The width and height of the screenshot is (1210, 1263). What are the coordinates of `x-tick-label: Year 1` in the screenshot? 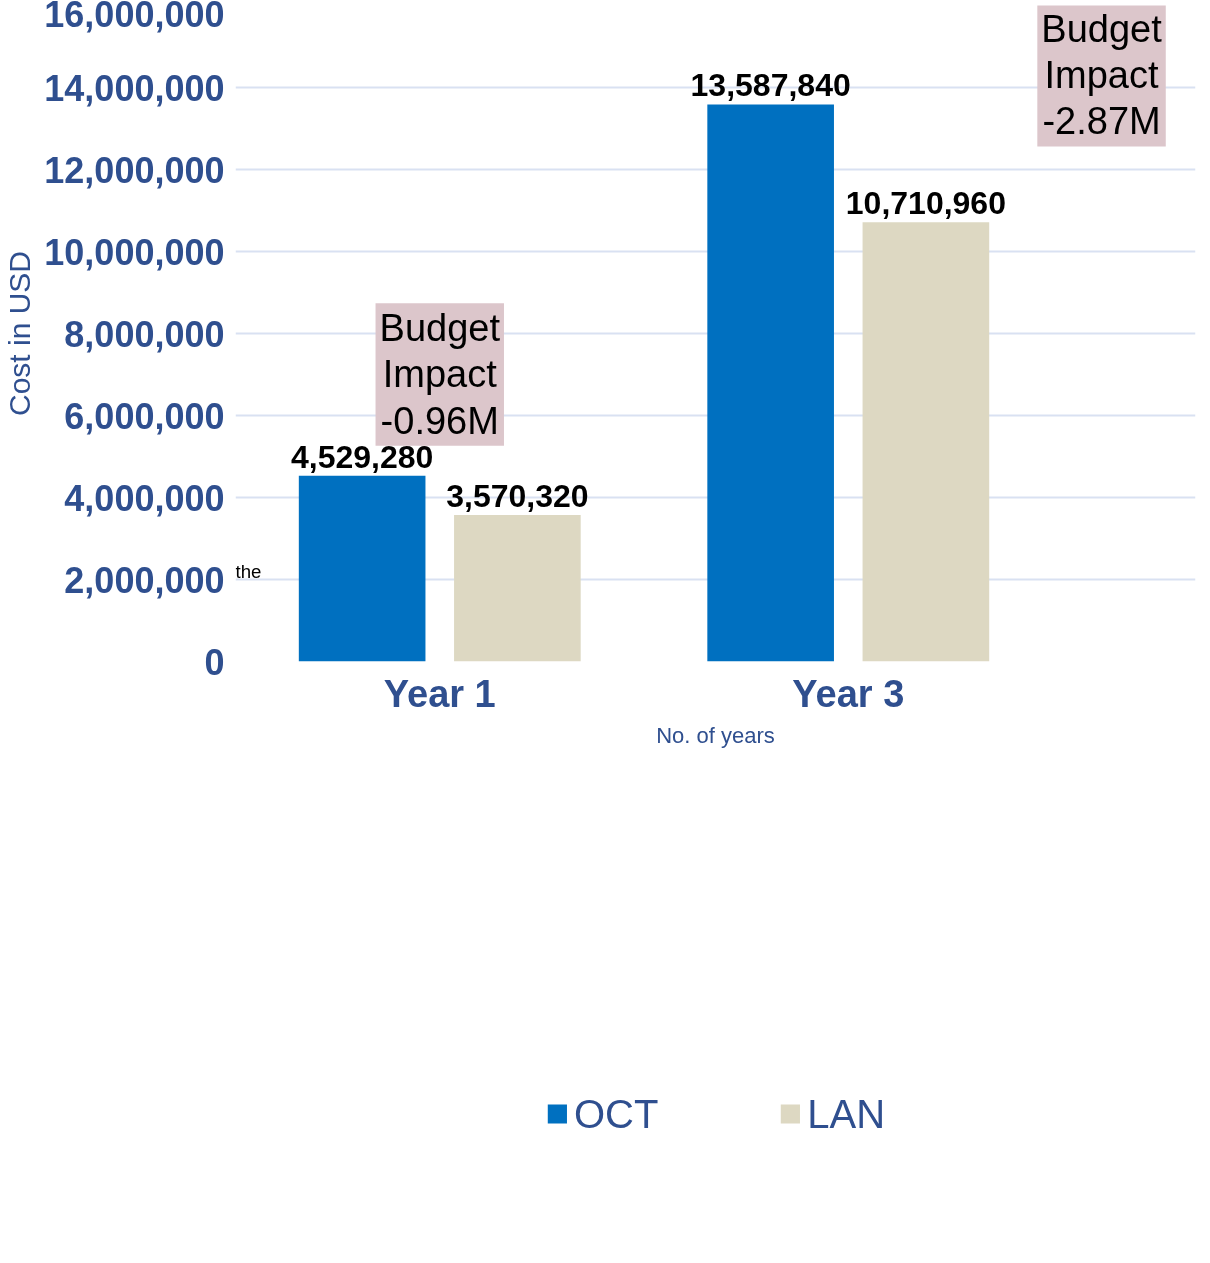 It's located at (439, 693).